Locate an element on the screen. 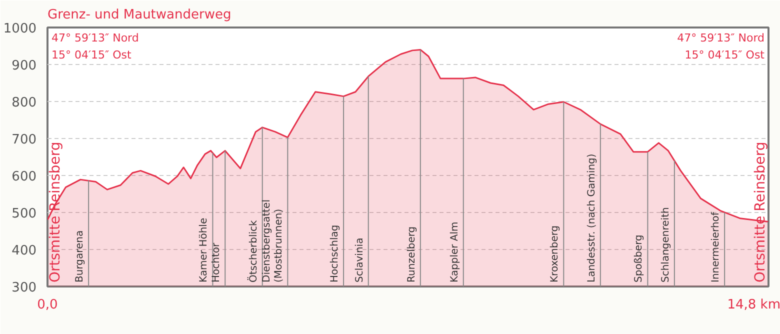 This screenshot has width=780, height=334. y-tick-label: 1000 is located at coordinates (20, 29).